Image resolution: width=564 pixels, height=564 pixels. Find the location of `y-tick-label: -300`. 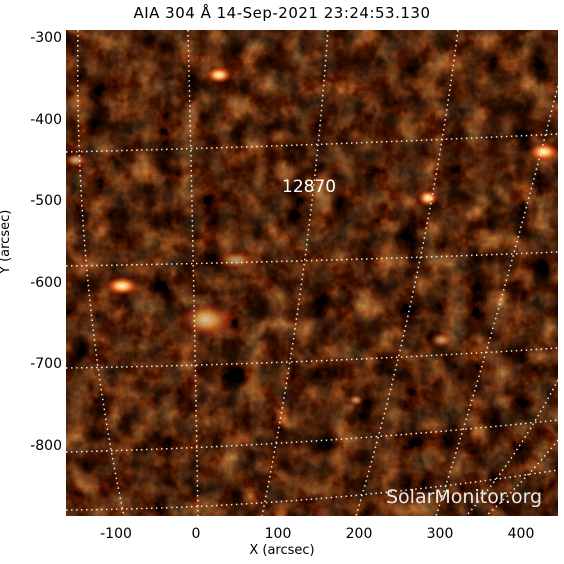

y-tick-label: -300 is located at coordinates (46, 38).